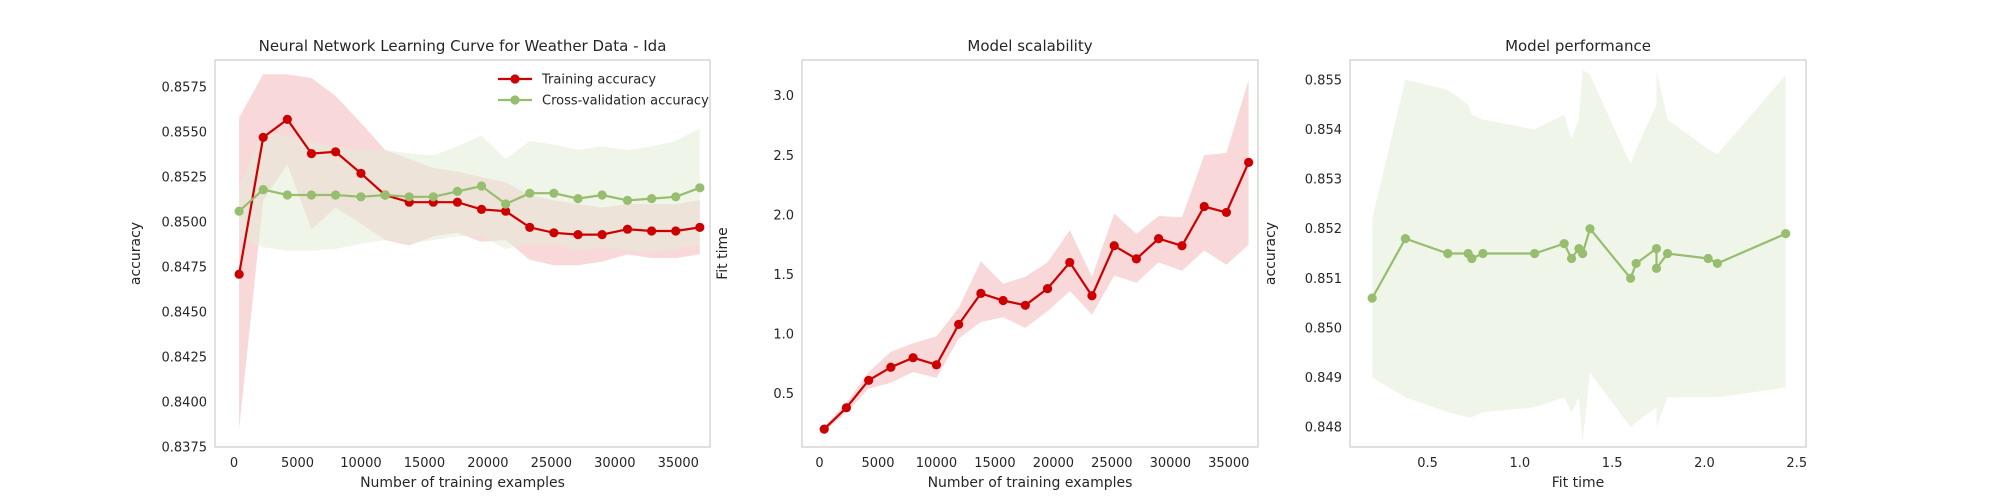  What do you see at coordinates (185, 223) in the screenshot?
I see `y-tick-label: 0.8500` at bounding box center [185, 223].